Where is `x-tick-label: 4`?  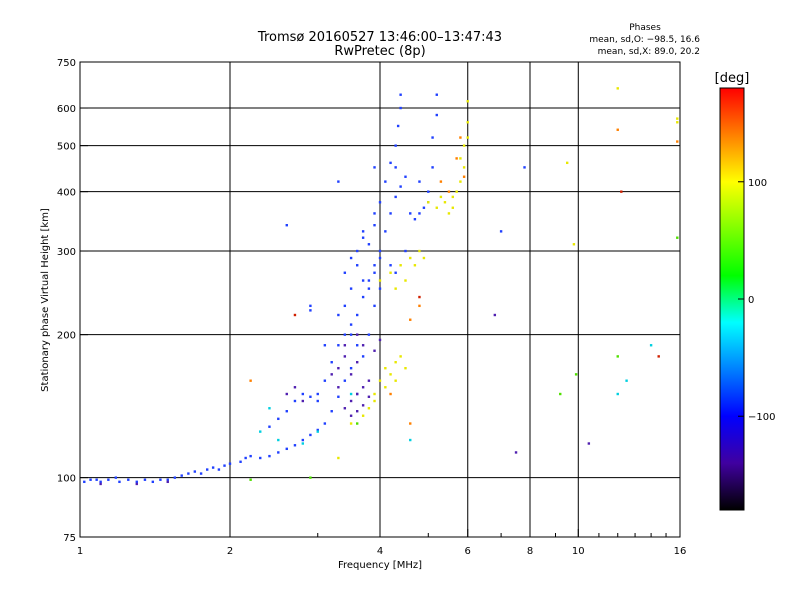 x-tick-label: 4 is located at coordinates (380, 551).